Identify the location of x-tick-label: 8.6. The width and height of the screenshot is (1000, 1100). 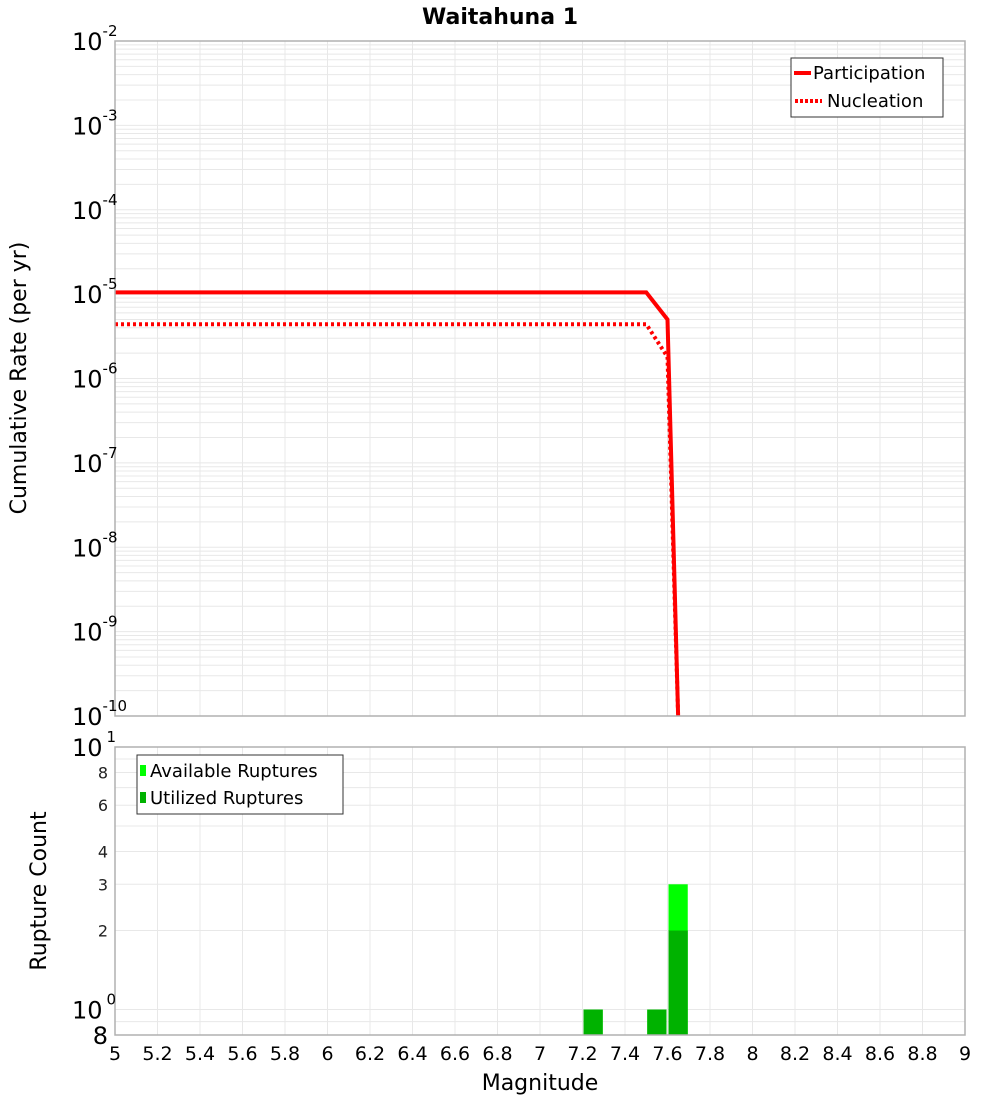
(880, 1054).